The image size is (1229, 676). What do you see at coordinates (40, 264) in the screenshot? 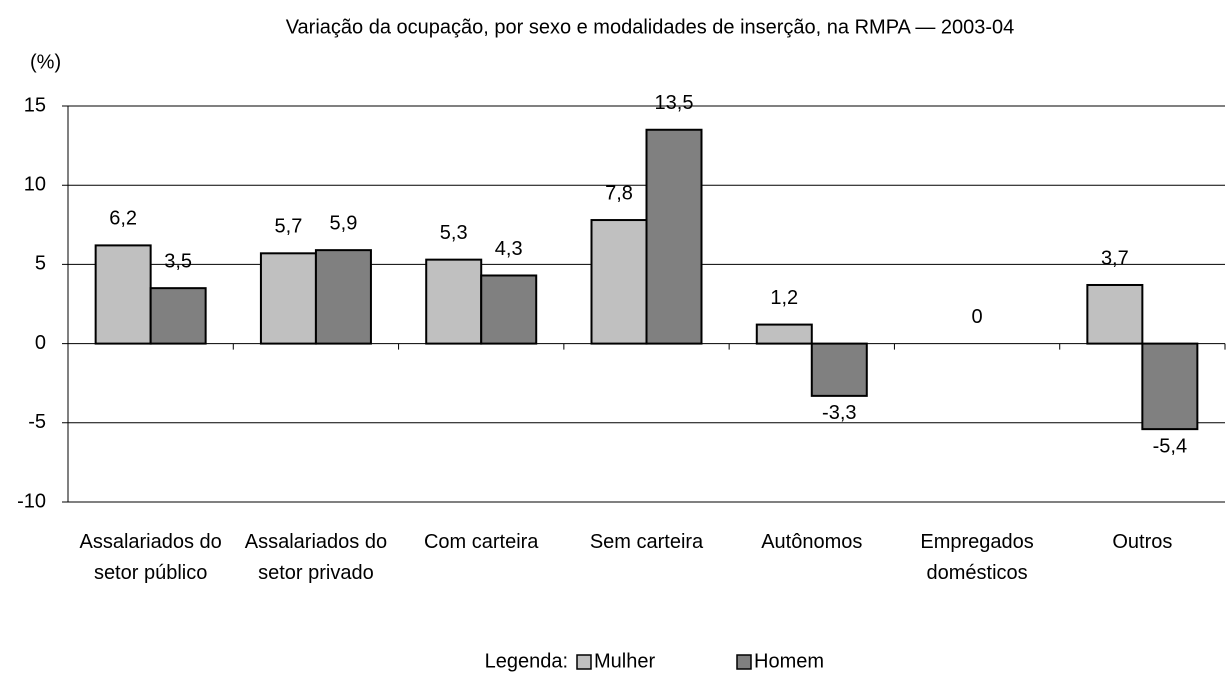
I see `y-tick-label: 5` at bounding box center [40, 264].